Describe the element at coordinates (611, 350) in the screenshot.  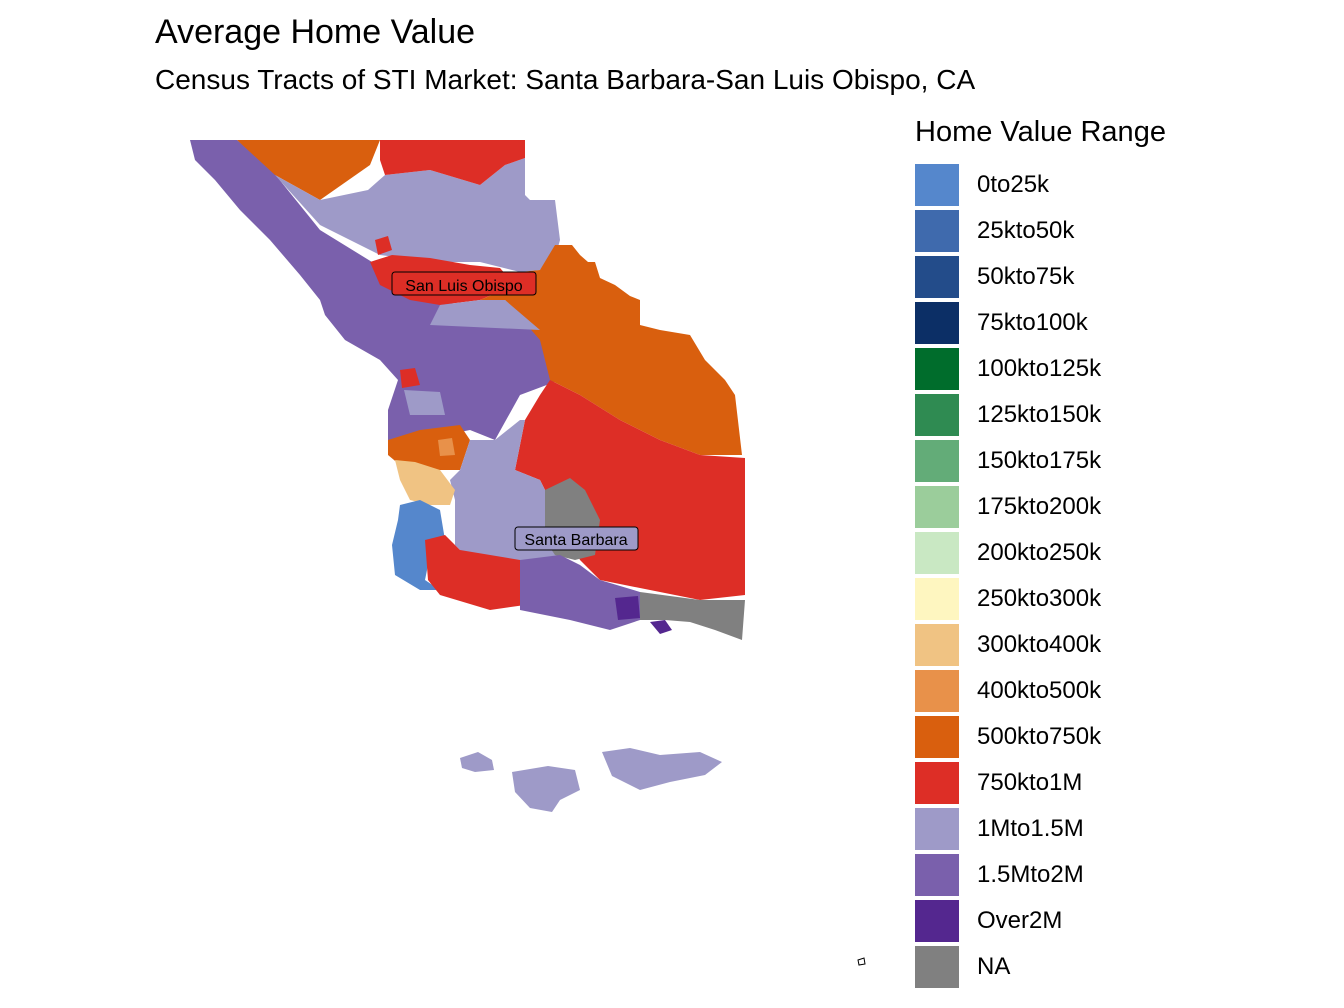
I see `region-500kto750k-east` at that location.